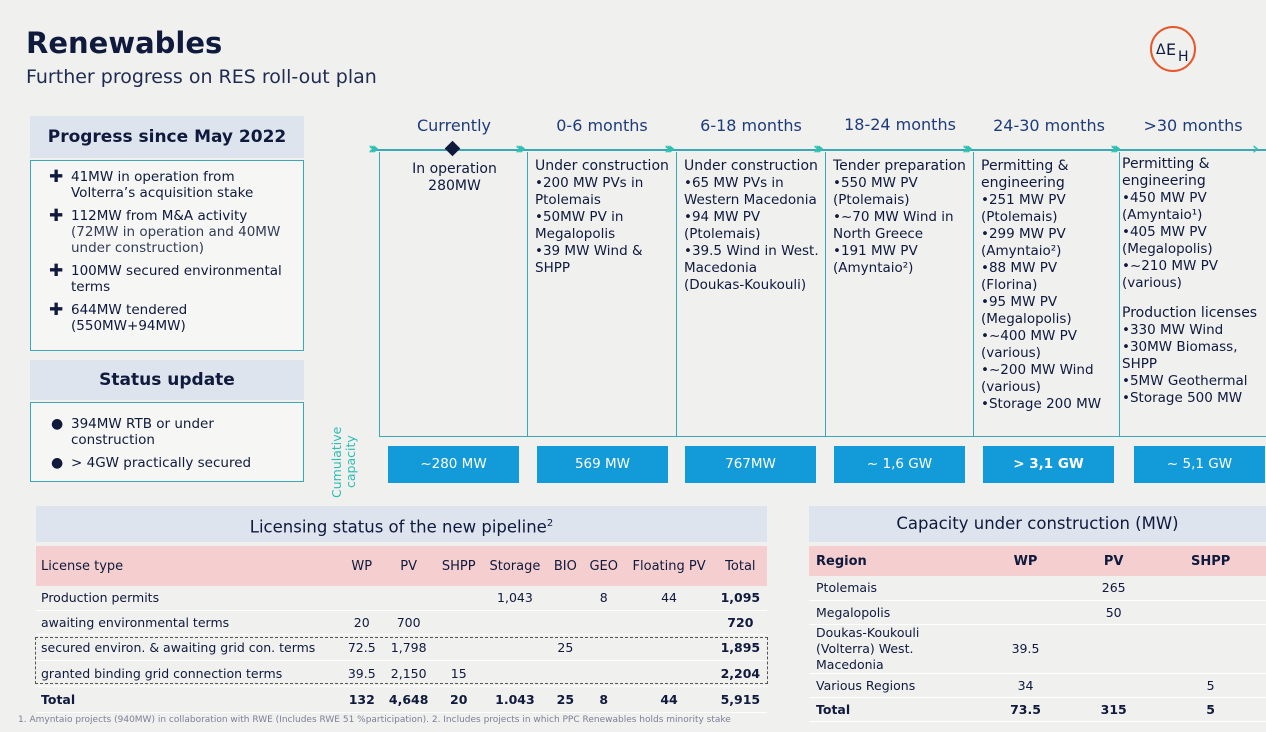  I want to click on status-item: ● > 4GW practically secured, so click(151, 463).